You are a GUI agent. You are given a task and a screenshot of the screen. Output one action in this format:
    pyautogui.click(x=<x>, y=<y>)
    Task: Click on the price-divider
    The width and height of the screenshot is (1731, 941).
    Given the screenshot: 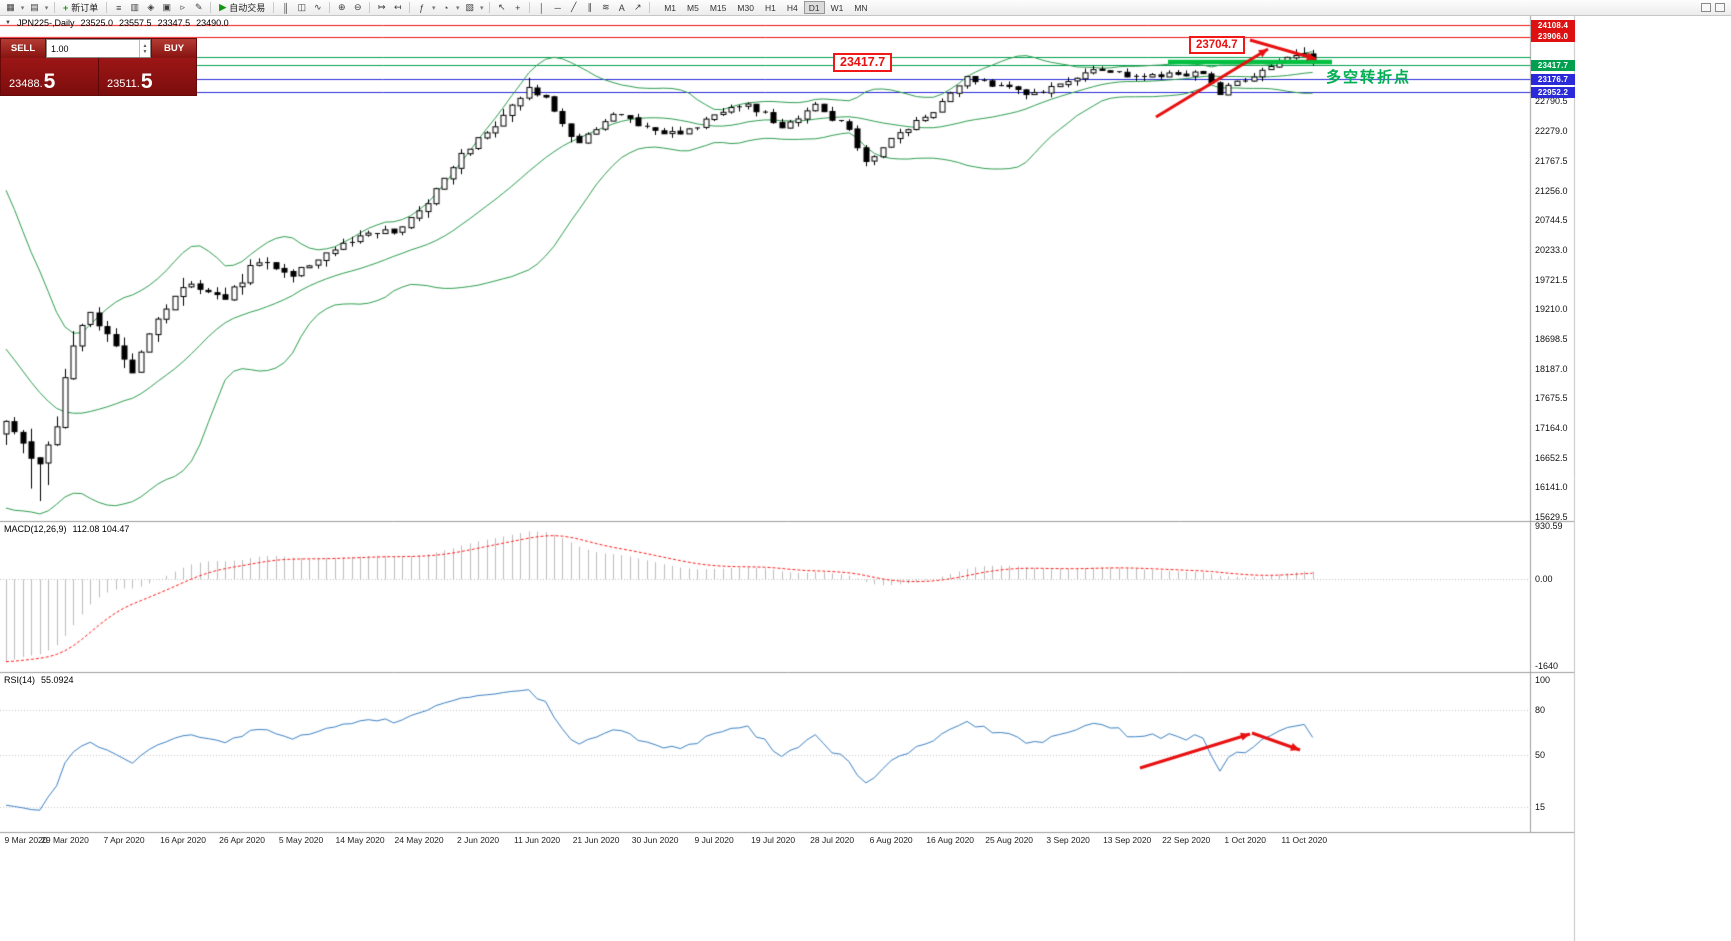 What is the action you would take?
    pyautogui.click(x=98, y=76)
    